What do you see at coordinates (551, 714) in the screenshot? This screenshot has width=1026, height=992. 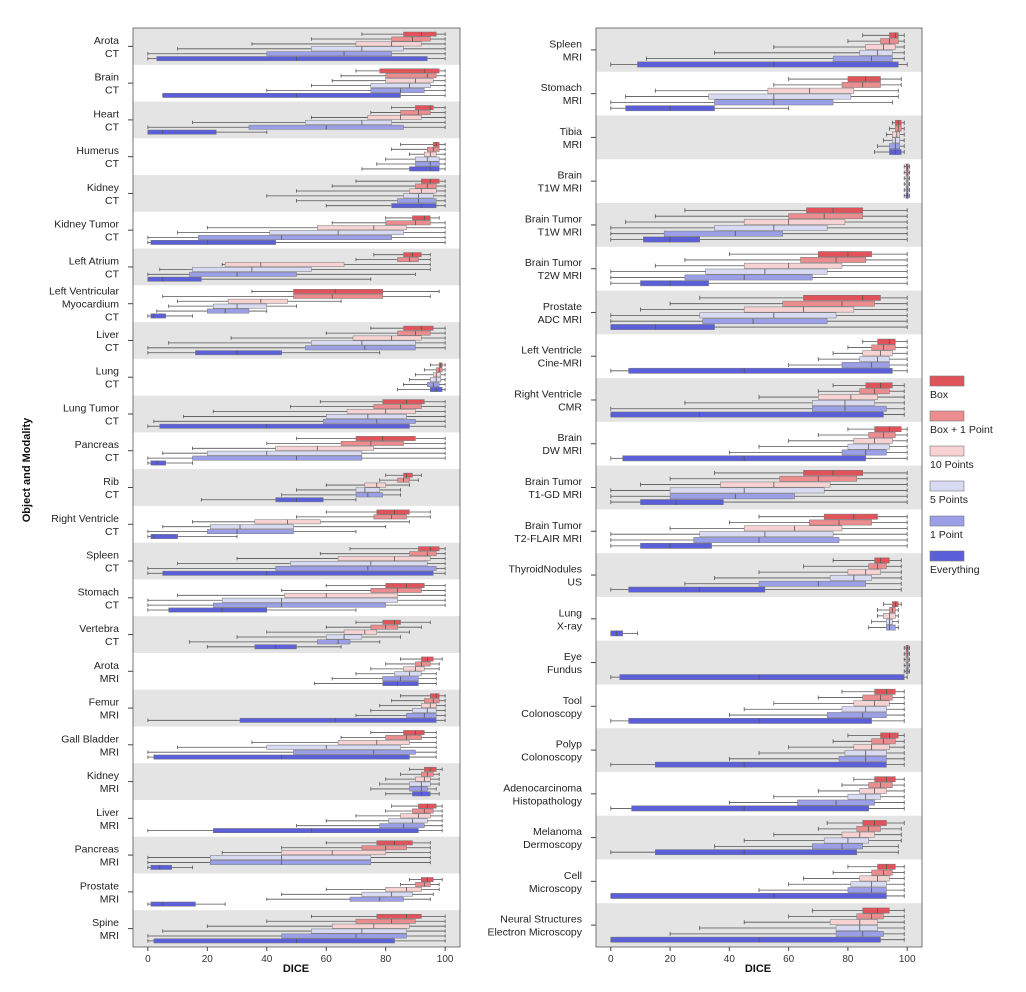 I see `category-label-line: Colonoscopy` at bounding box center [551, 714].